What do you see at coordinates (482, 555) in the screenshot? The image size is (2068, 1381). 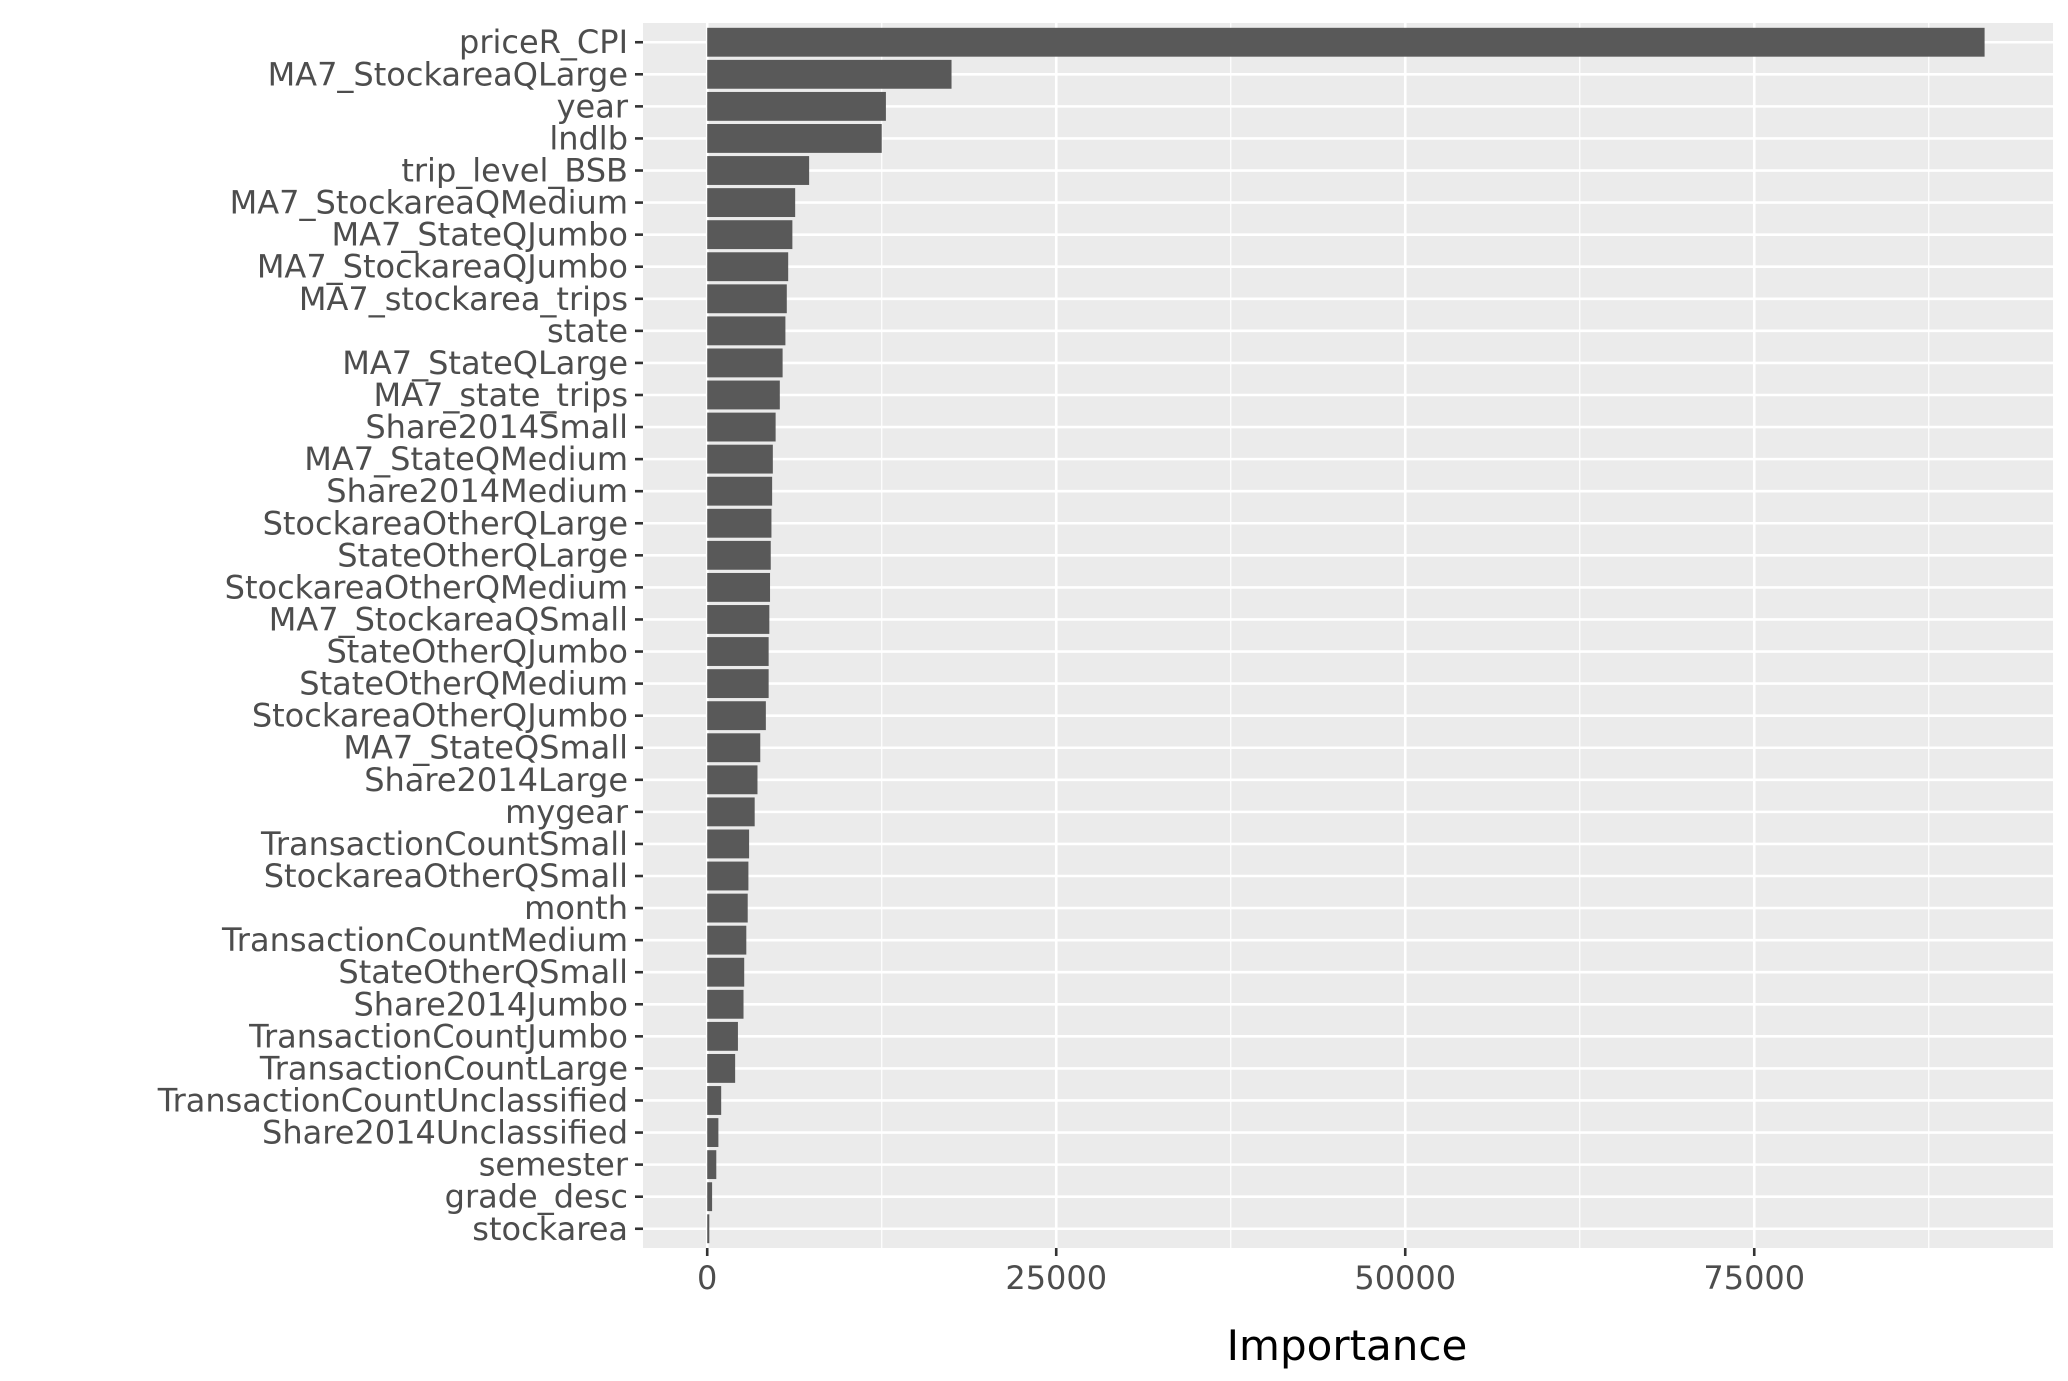 I see `category-label: StateOtherQLarge` at bounding box center [482, 555].